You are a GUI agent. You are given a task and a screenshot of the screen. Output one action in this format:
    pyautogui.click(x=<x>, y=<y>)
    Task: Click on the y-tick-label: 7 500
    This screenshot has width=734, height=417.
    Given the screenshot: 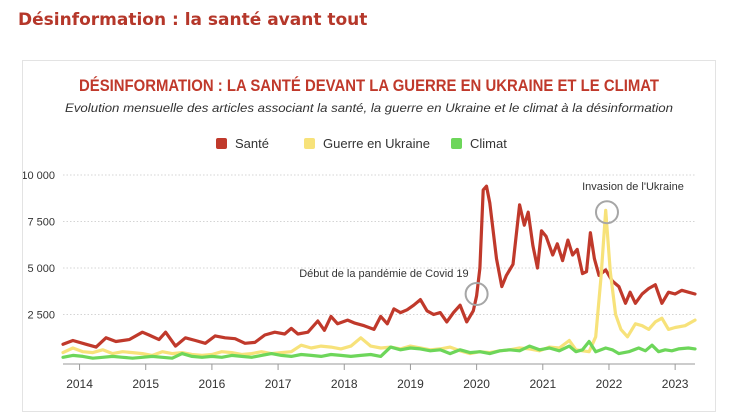 What is the action you would take?
    pyautogui.click(x=41, y=223)
    